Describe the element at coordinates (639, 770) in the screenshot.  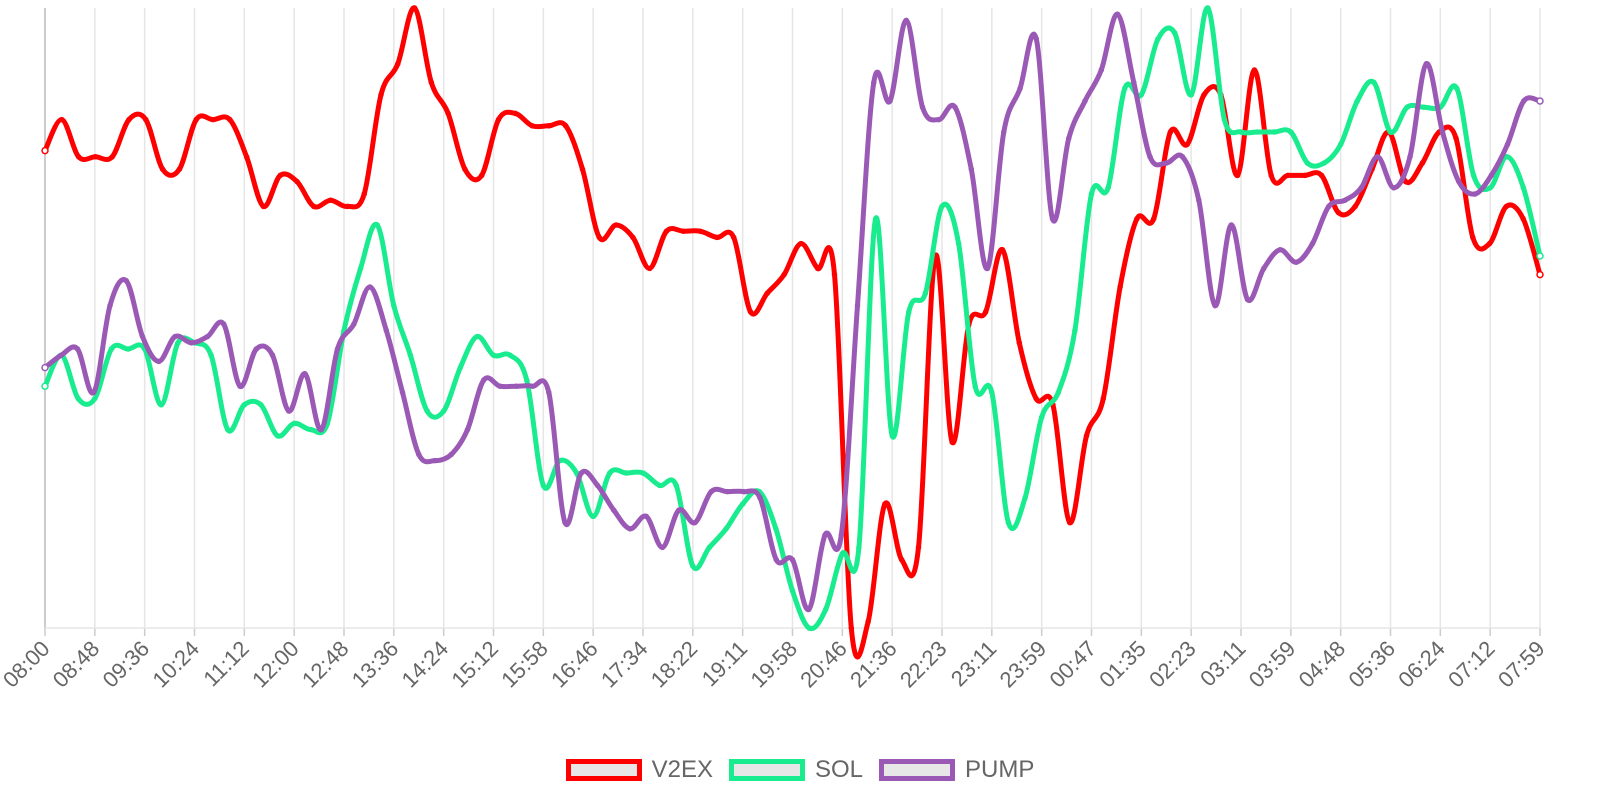
I see `legend-item-v2ex: V2EX` at that location.